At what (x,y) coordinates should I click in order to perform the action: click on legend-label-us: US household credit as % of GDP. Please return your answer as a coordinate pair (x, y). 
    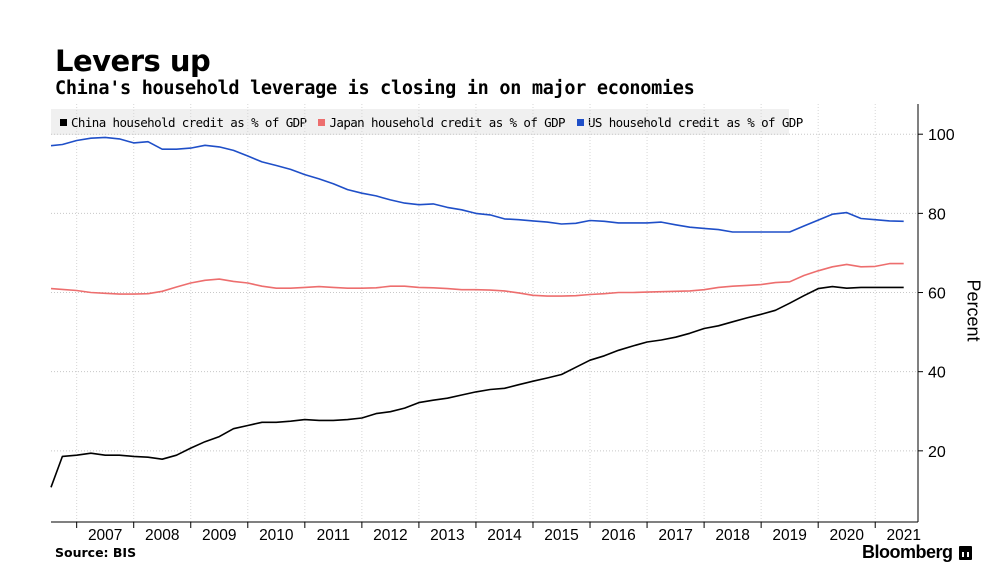
    Looking at the image, I should click on (695, 122).